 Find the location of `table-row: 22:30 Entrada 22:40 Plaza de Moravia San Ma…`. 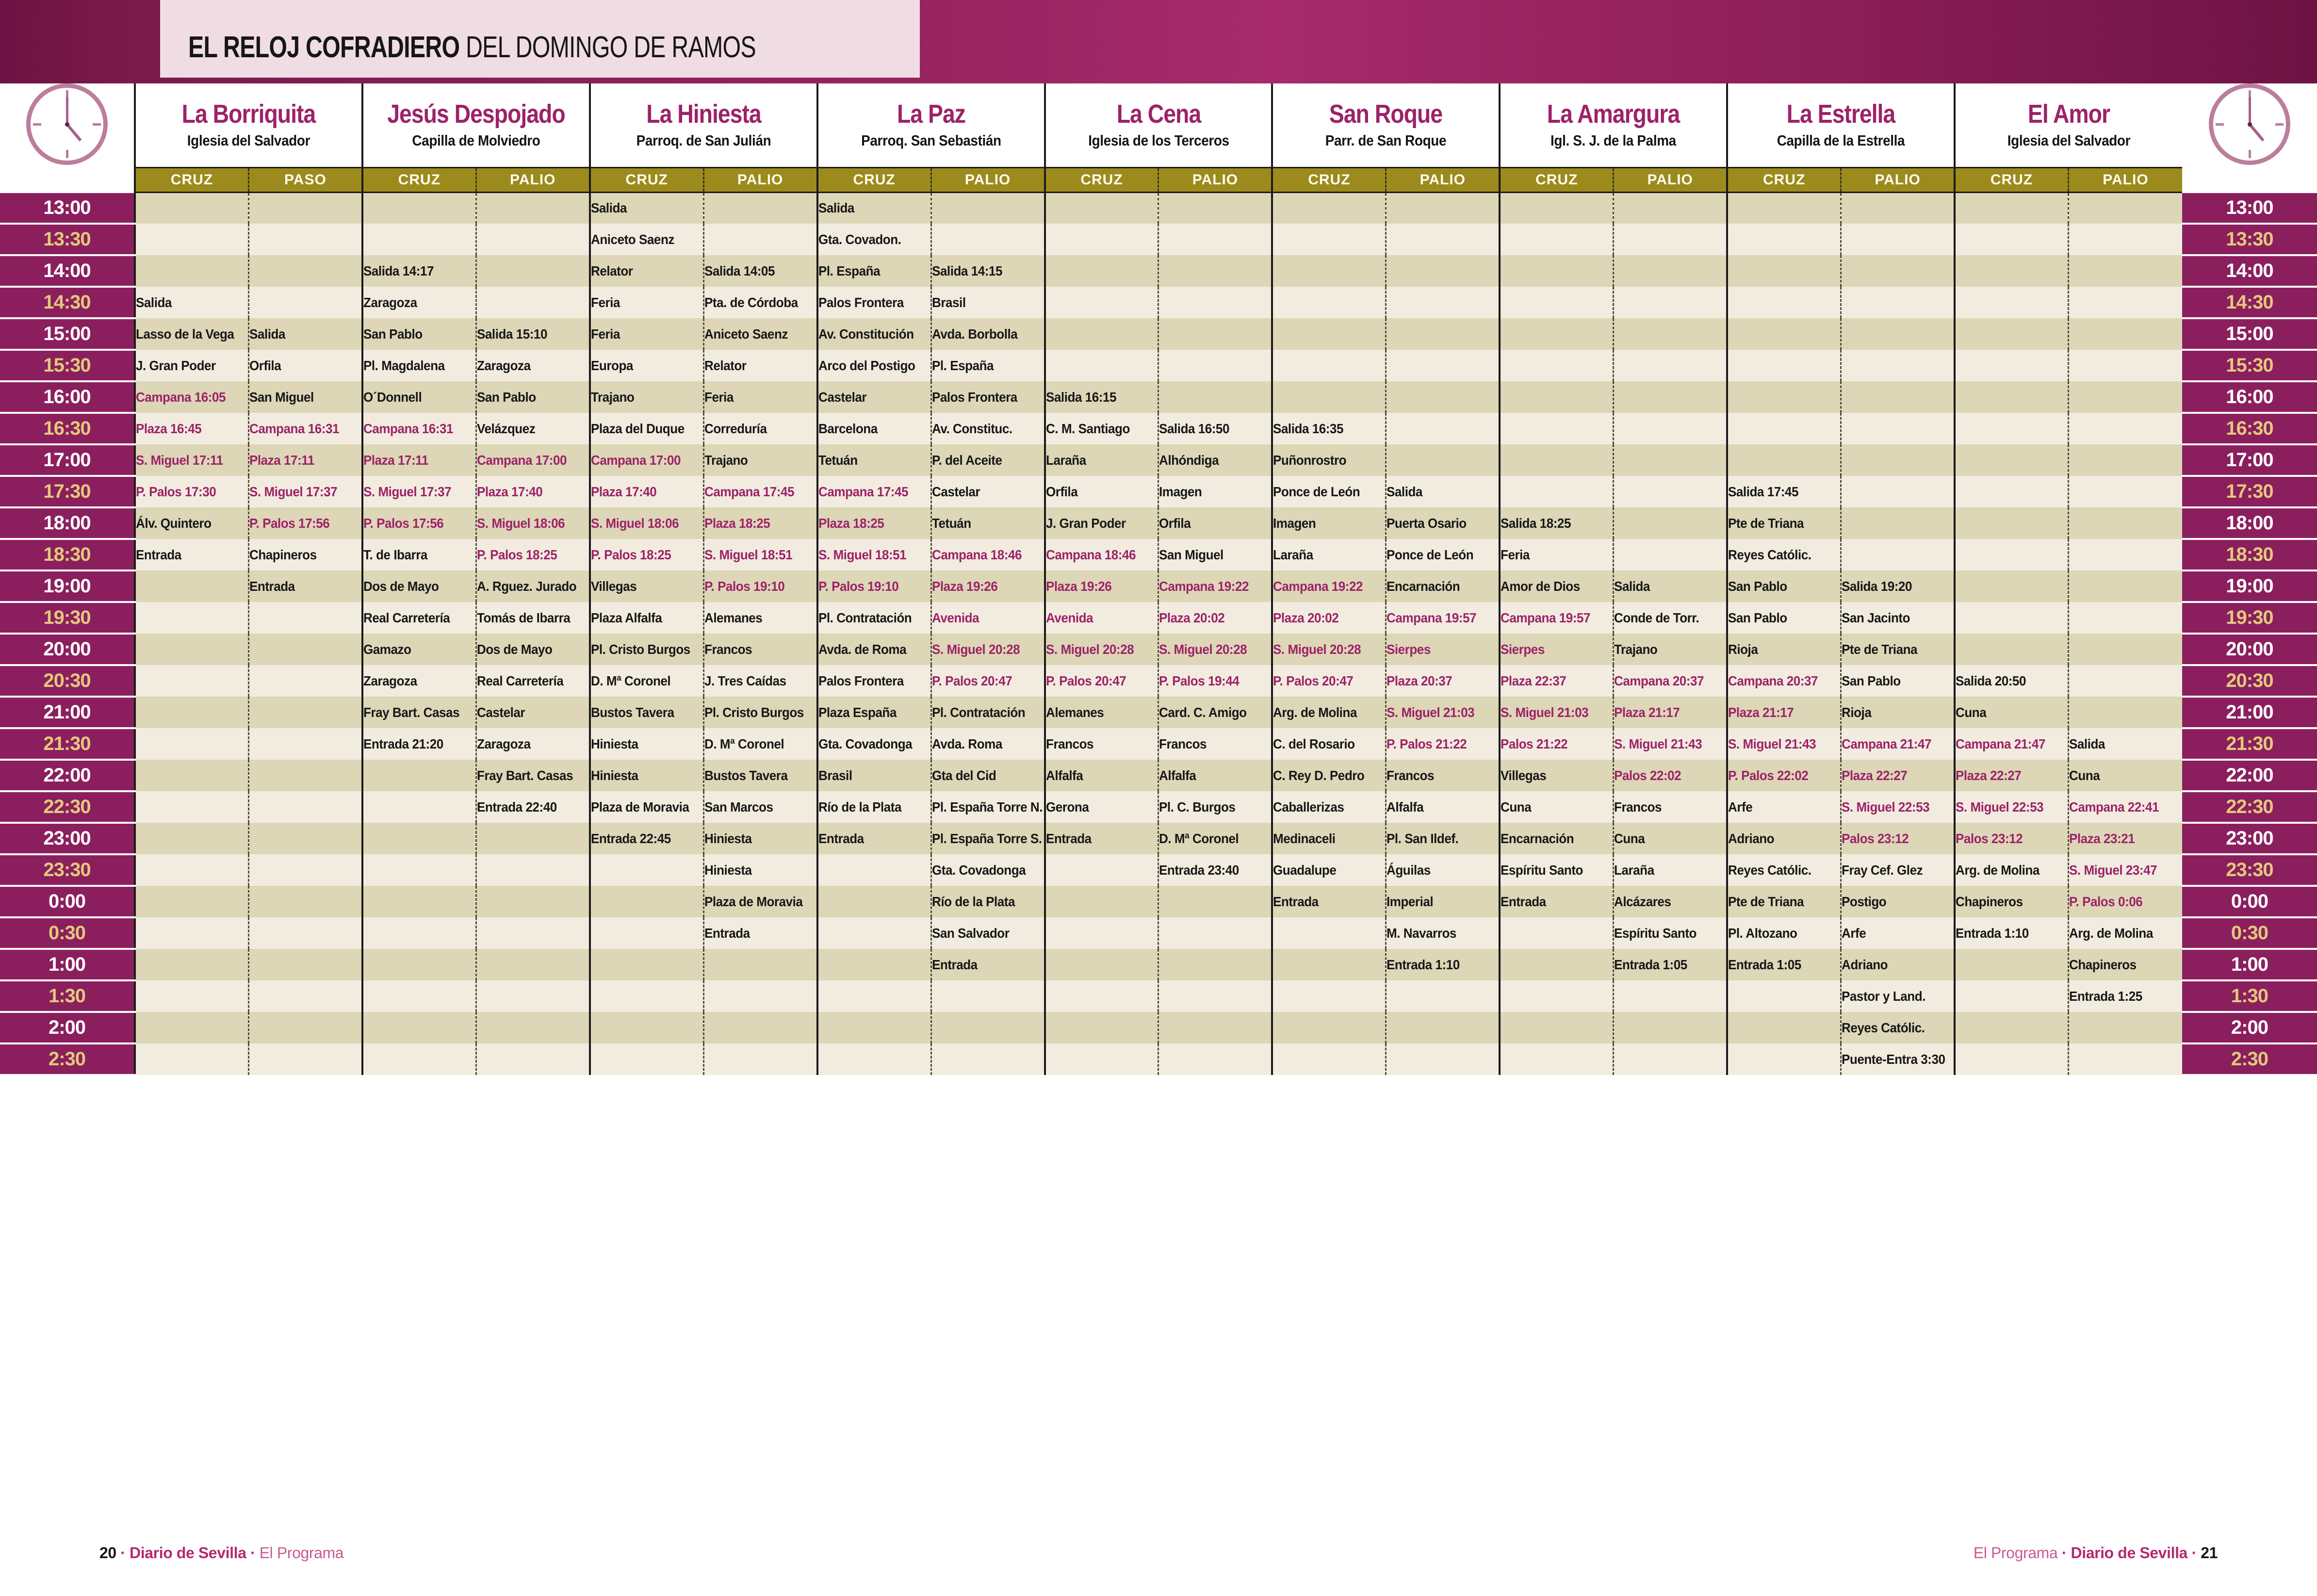

table-row: 22:30 Entrada 22:40 Plaza de Moravia San Ma… is located at coordinates (1158, 807).